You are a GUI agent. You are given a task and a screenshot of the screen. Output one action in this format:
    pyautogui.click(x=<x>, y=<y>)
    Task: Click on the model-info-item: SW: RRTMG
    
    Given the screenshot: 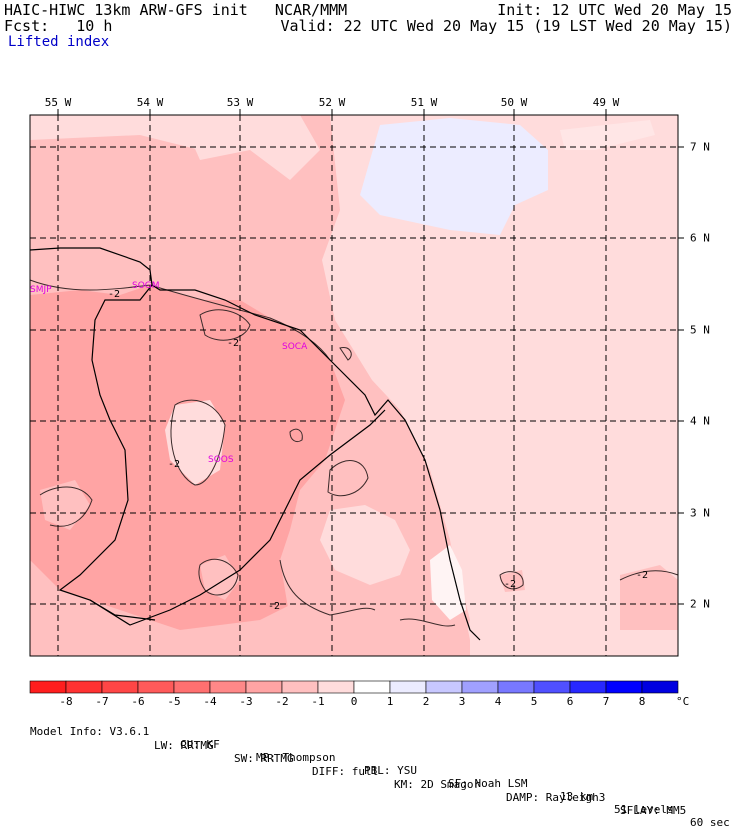 What is the action you would take?
    pyautogui.click(x=264, y=758)
    